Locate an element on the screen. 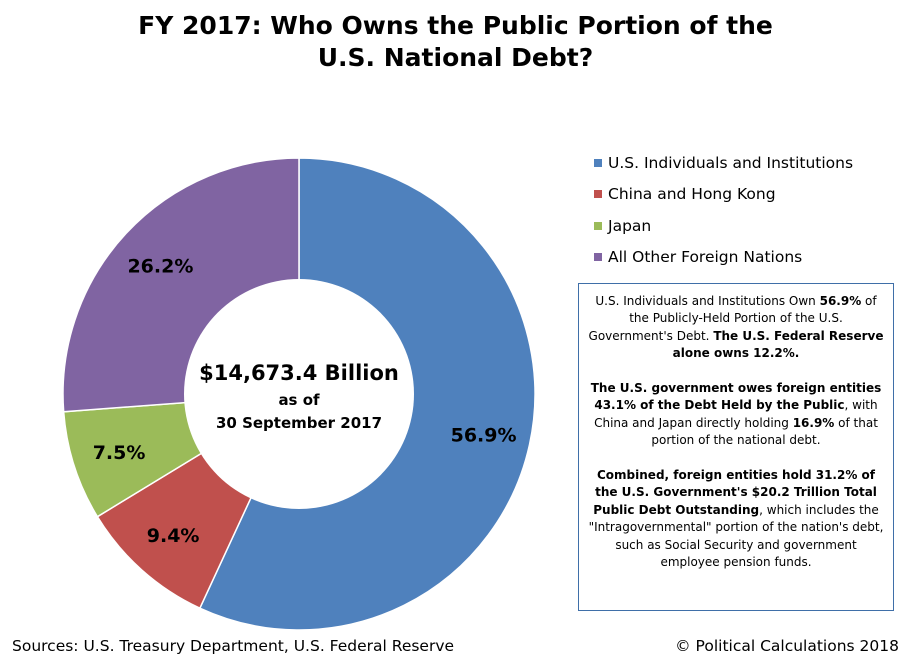  center-as-of: as of is located at coordinates (299, 400).